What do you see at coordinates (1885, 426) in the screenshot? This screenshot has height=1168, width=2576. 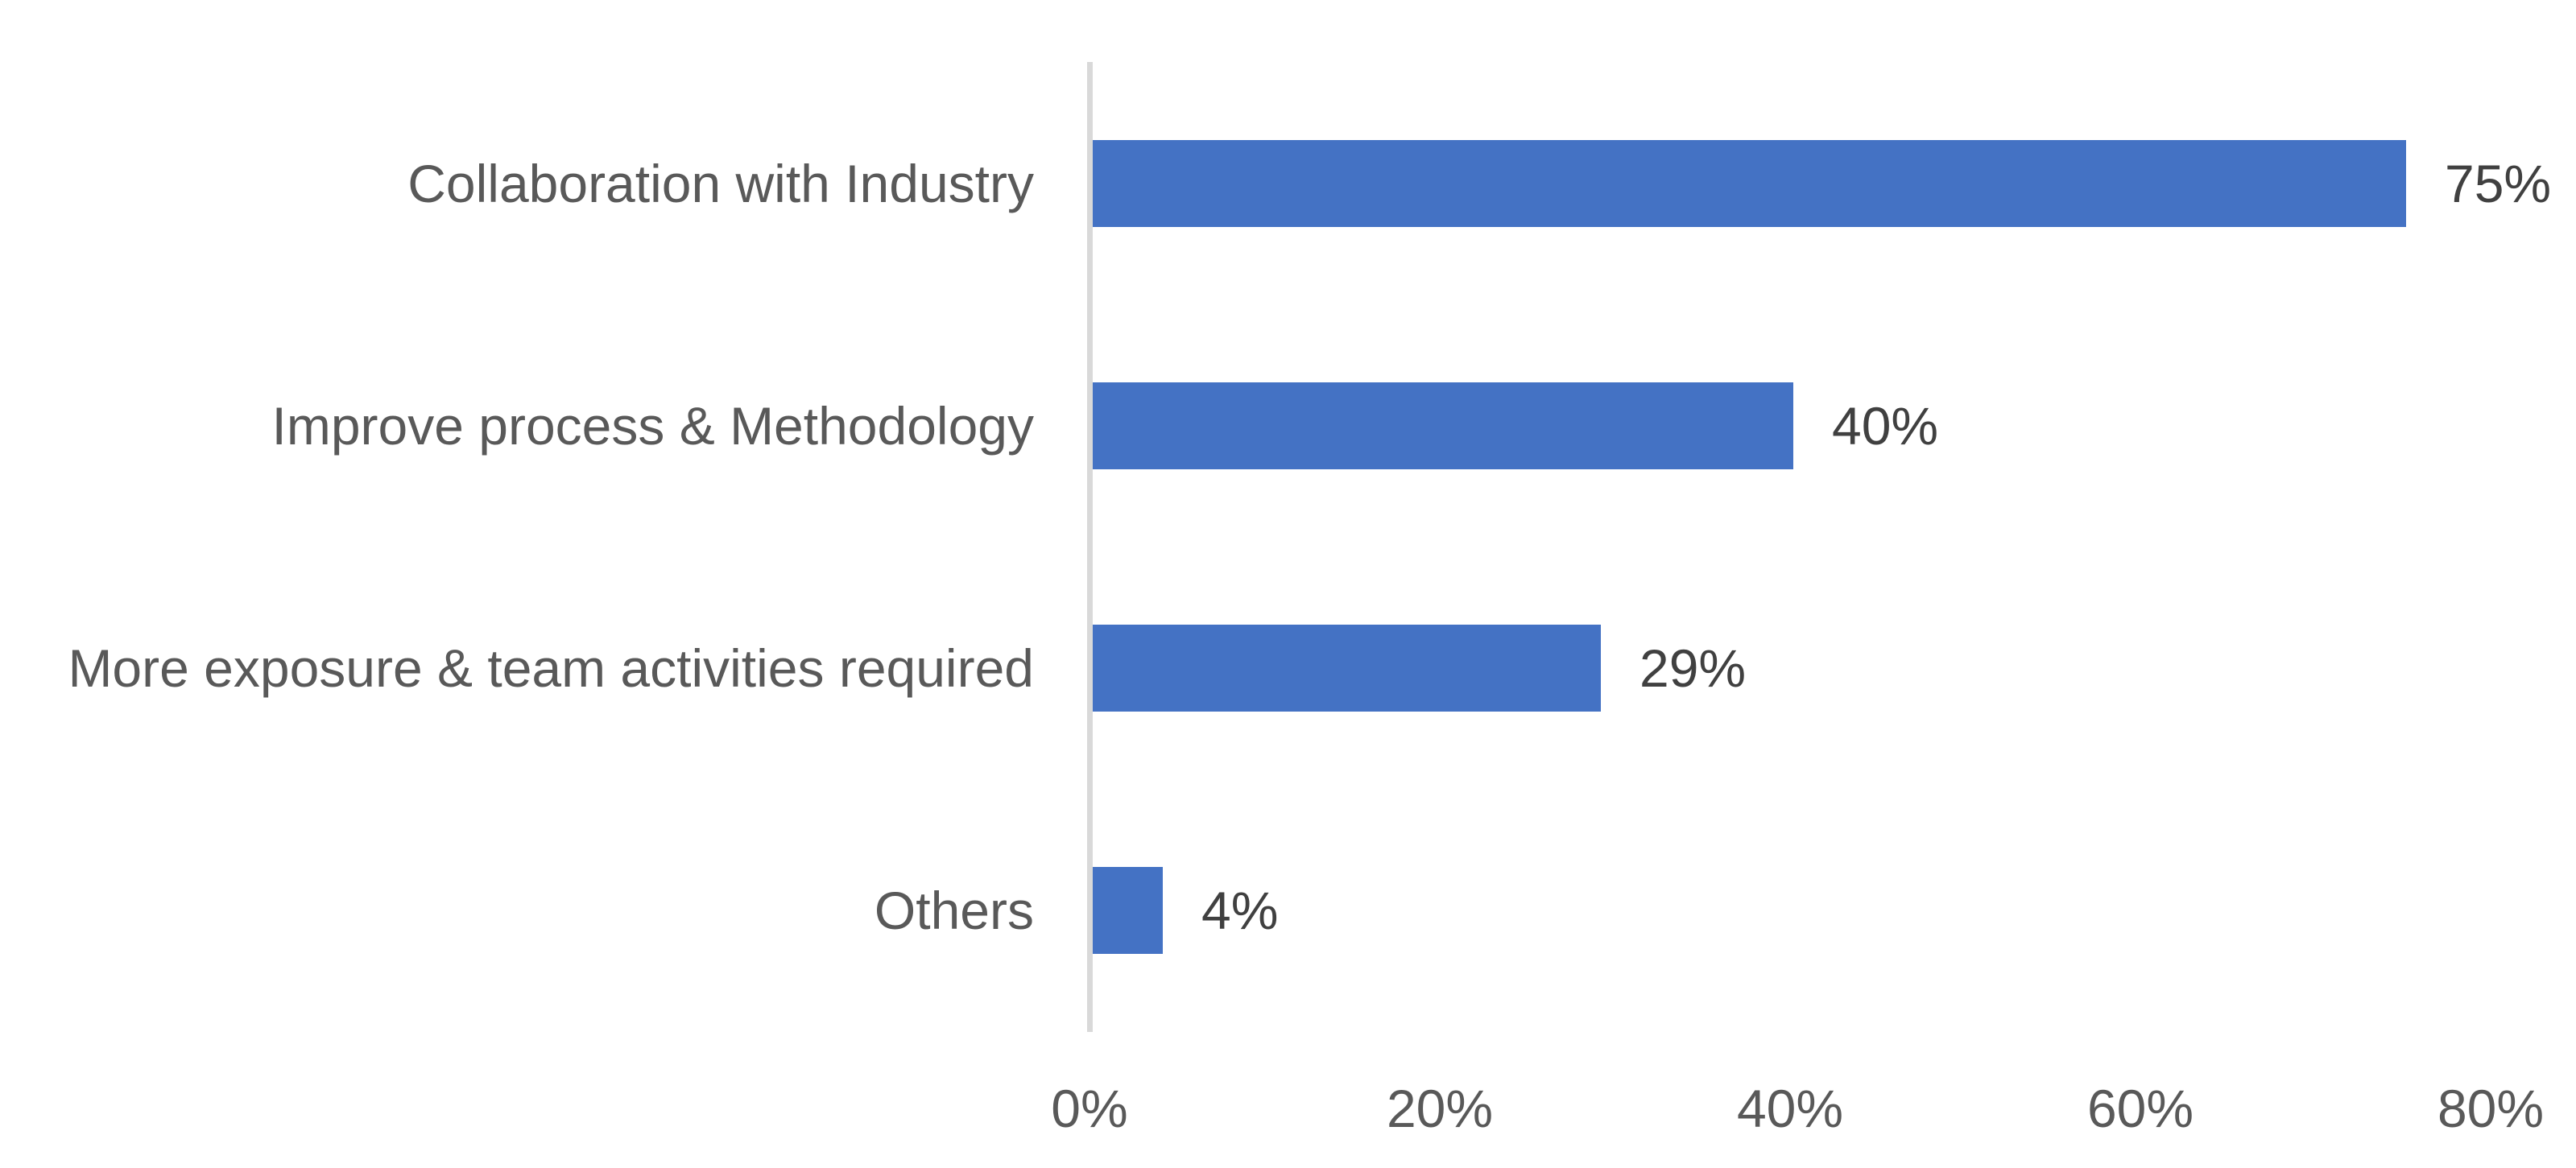 I see `value-label: 40%` at bounding box center [1885, 426].